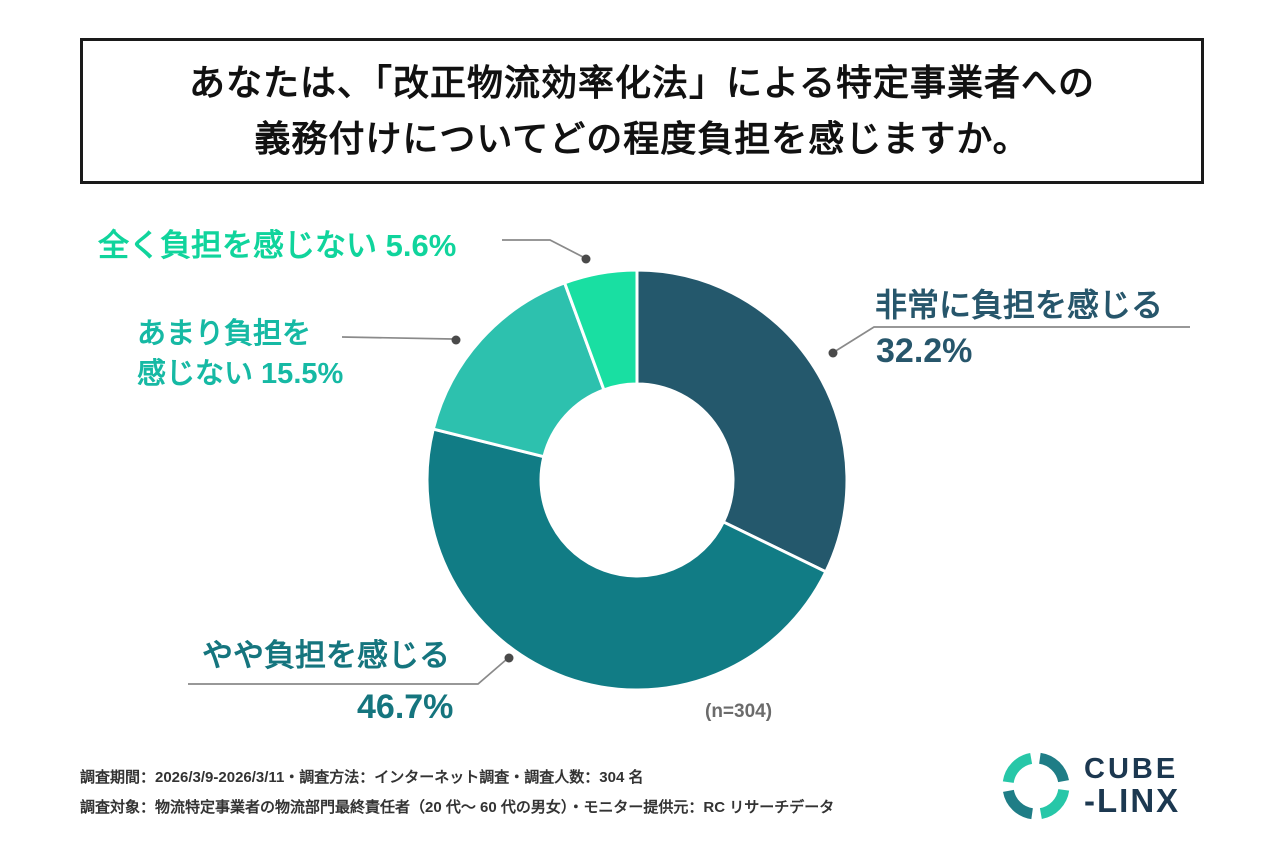 The image size is (1280, 853). Describe the element at coordinates (642, 138) in the screenshot. I see `survey-question-line2: 義務付けについてどの程度負担を感じますか。` at that location.